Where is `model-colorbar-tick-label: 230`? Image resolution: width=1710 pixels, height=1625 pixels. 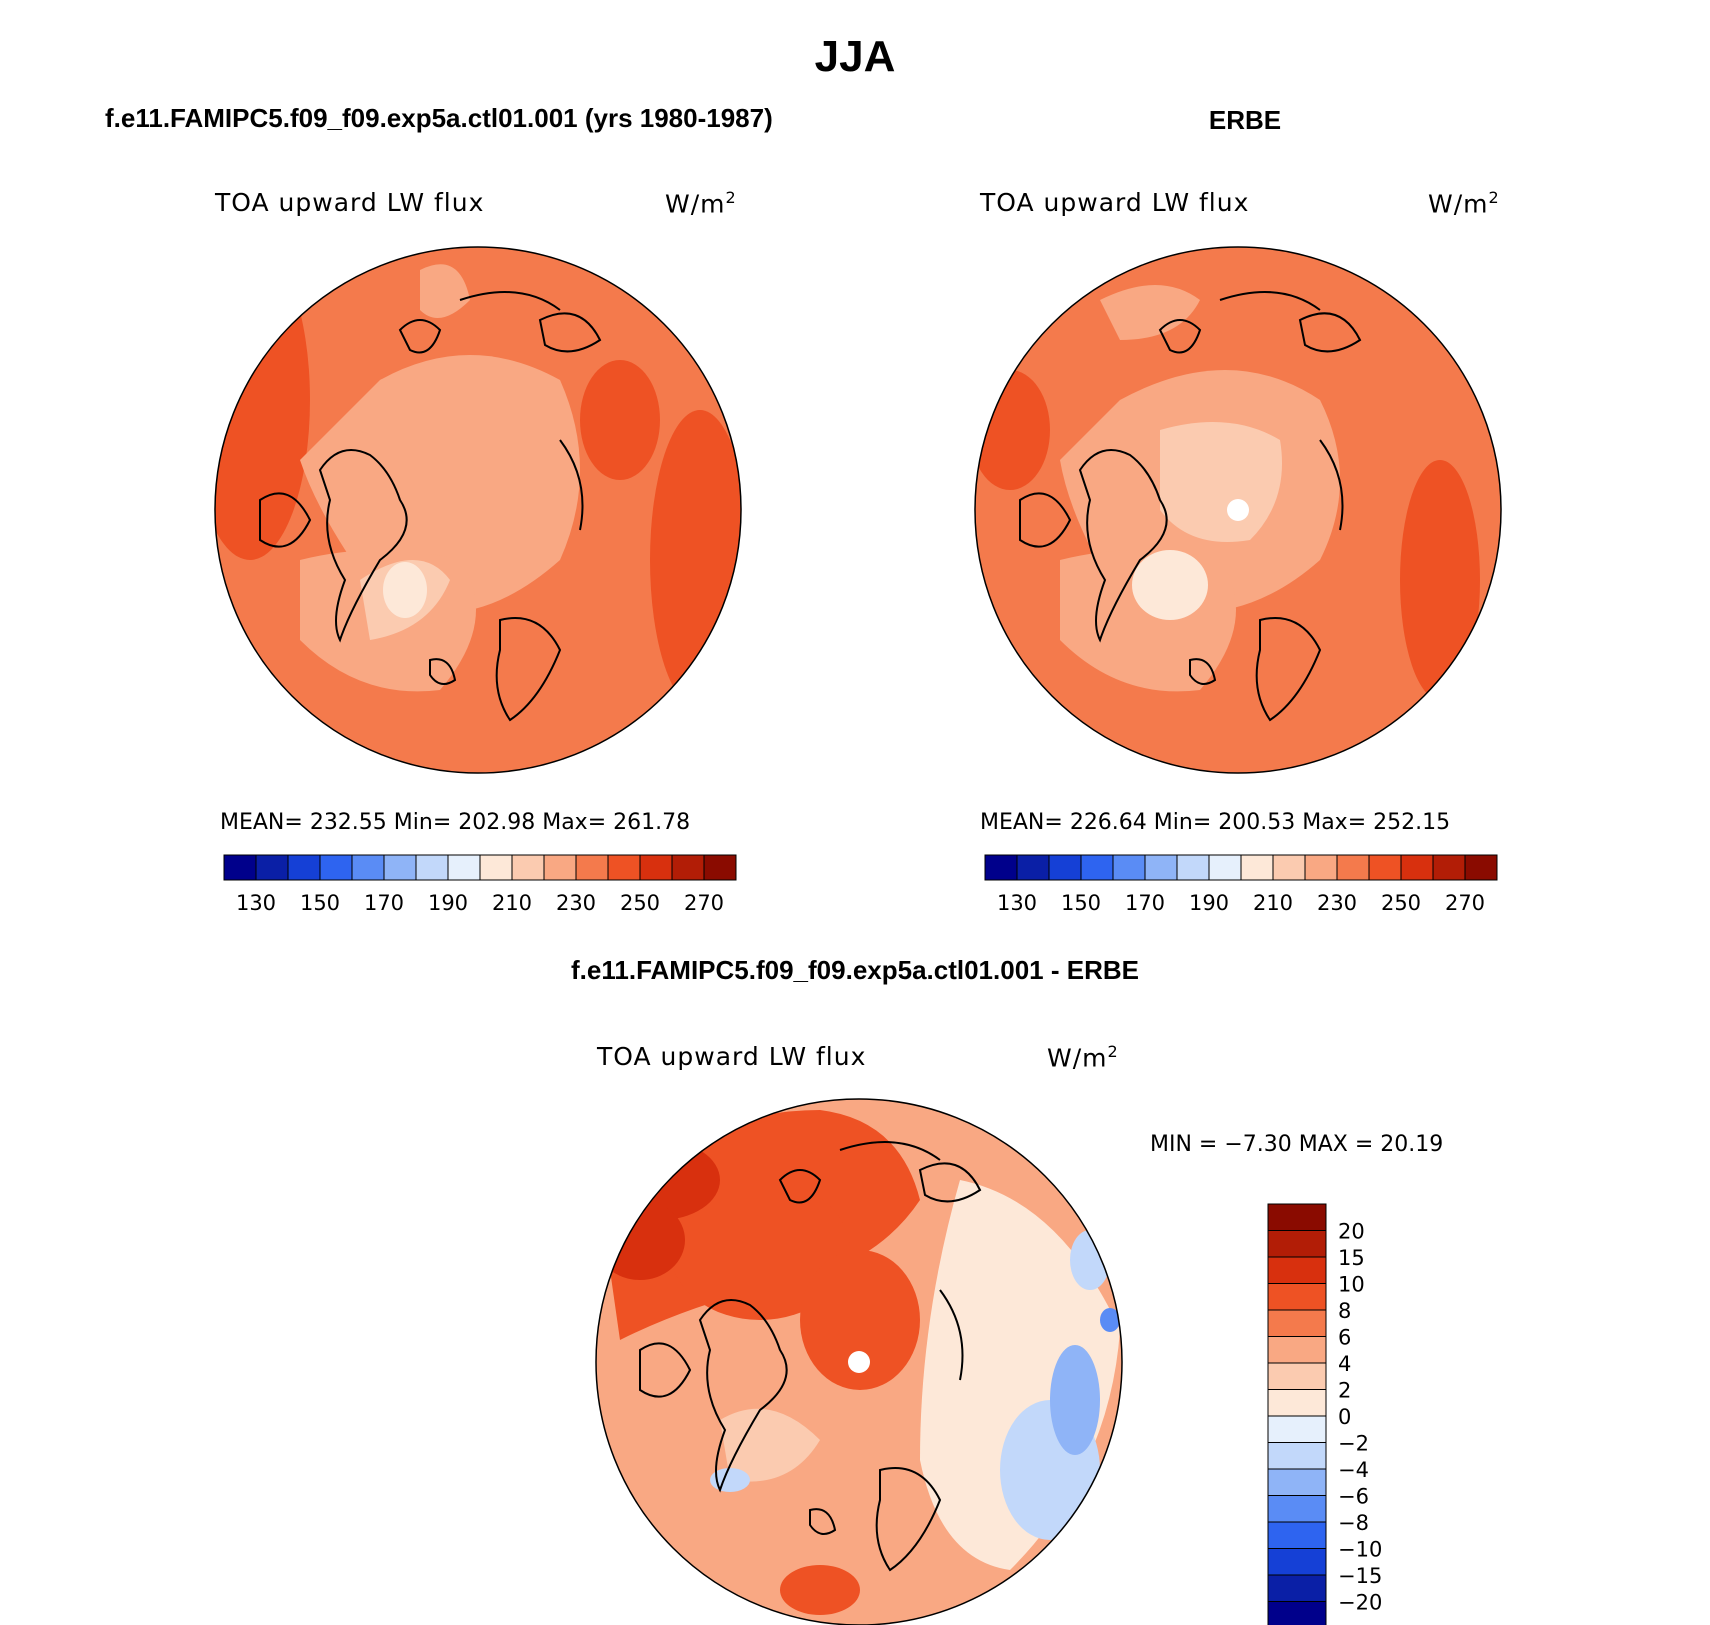 model-colorbar-tick-label: 230 is located at coordinates (576, 903).